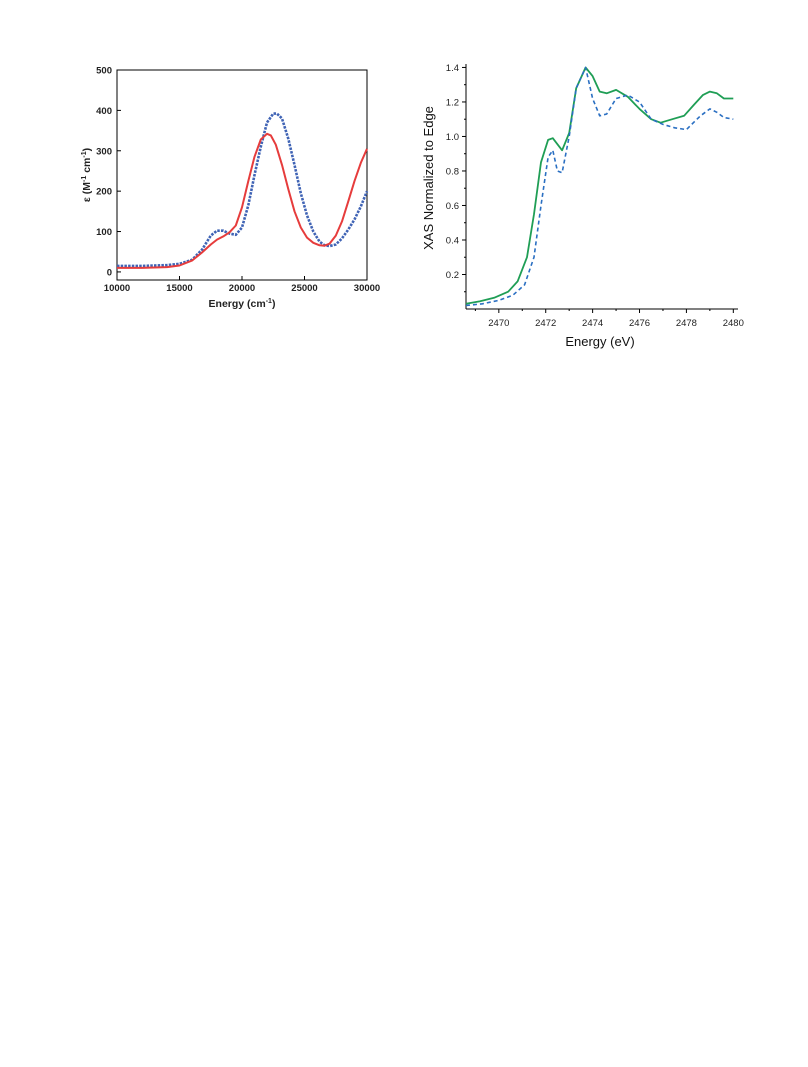  I want to click on x-tick-label: 10000, so click(117, 288).